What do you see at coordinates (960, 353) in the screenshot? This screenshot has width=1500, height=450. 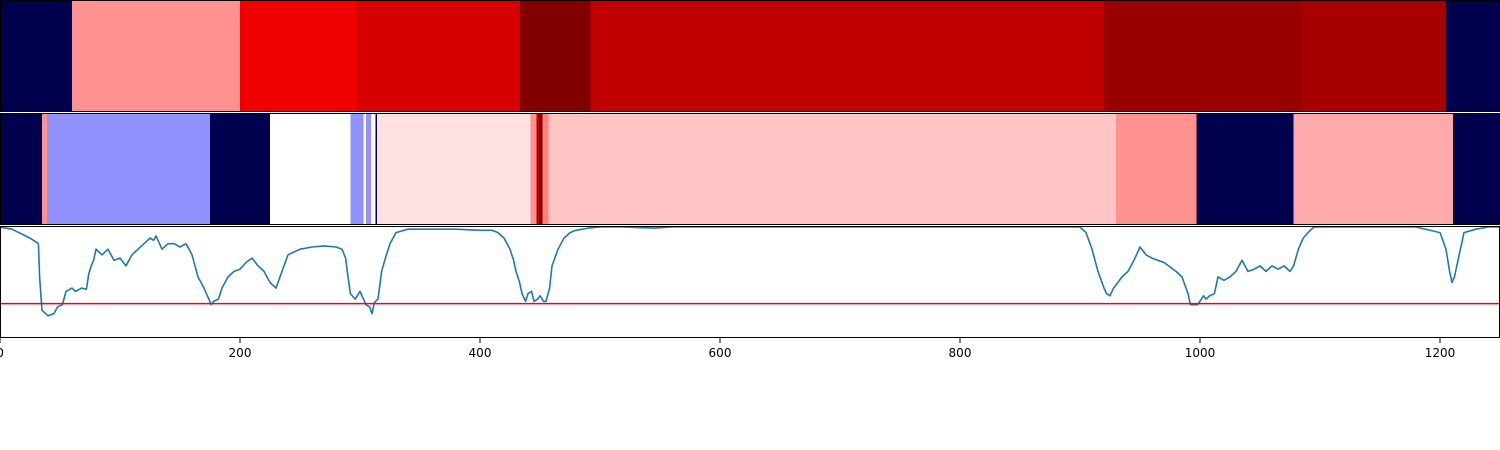 I see `x-tick-label: 800` at bounding box center [960, 353].